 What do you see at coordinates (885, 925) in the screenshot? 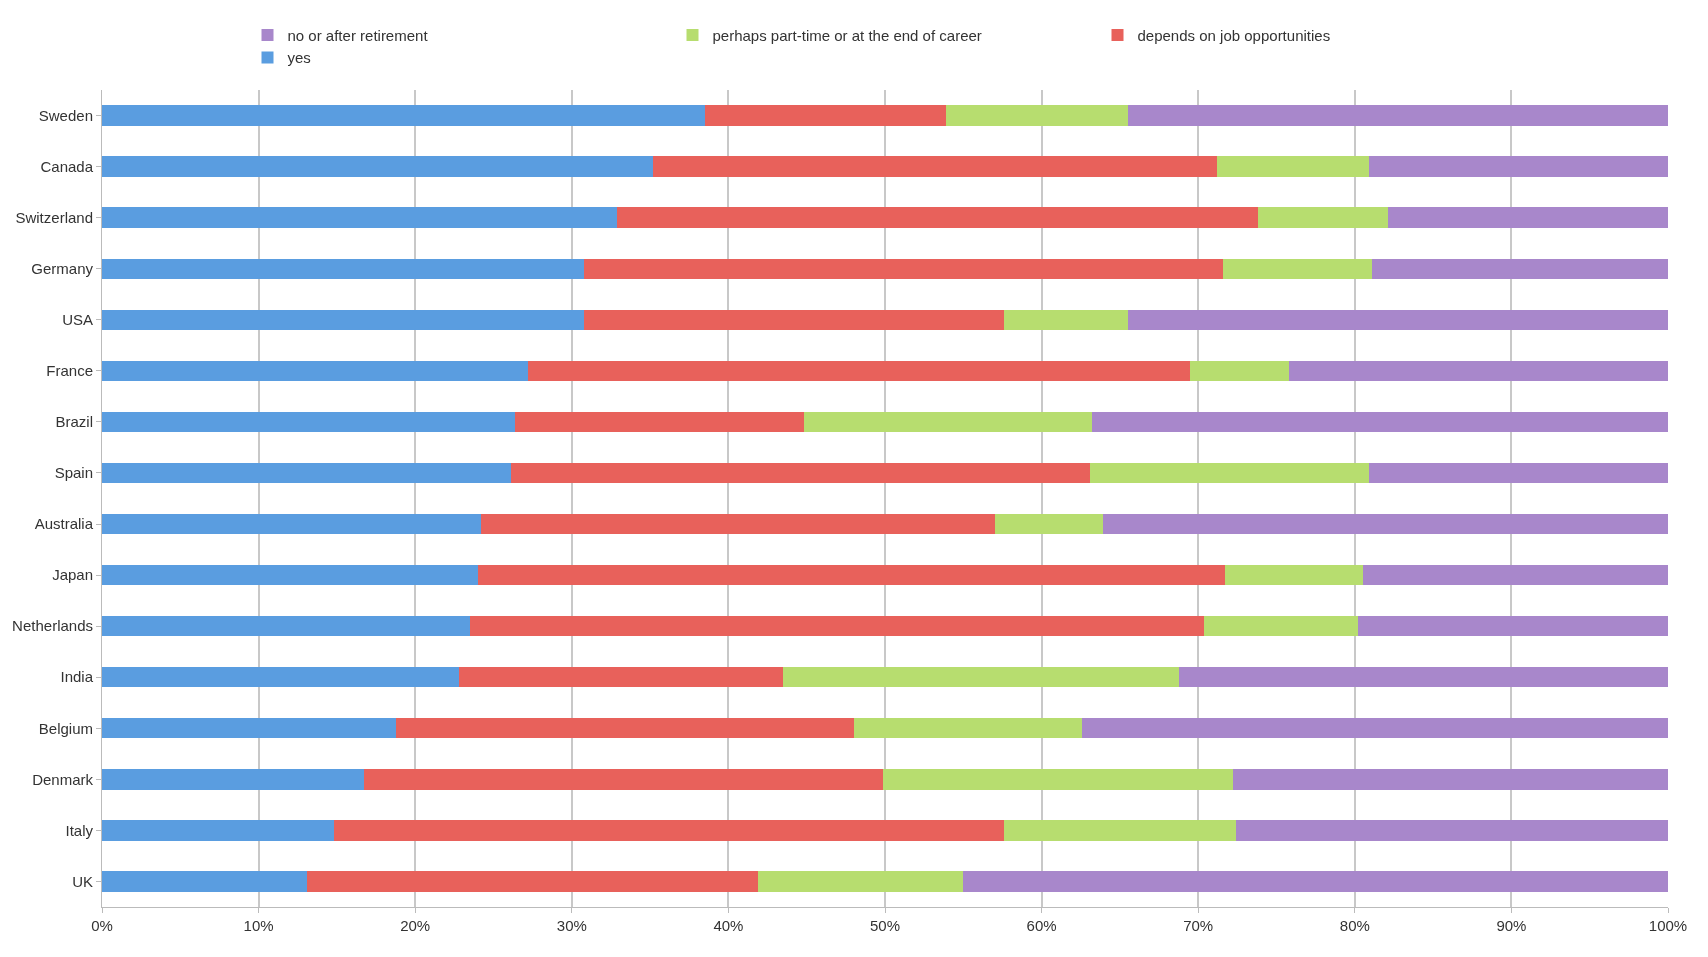
I see `x-tick-label: 50%` at bounding box center [885, 925].